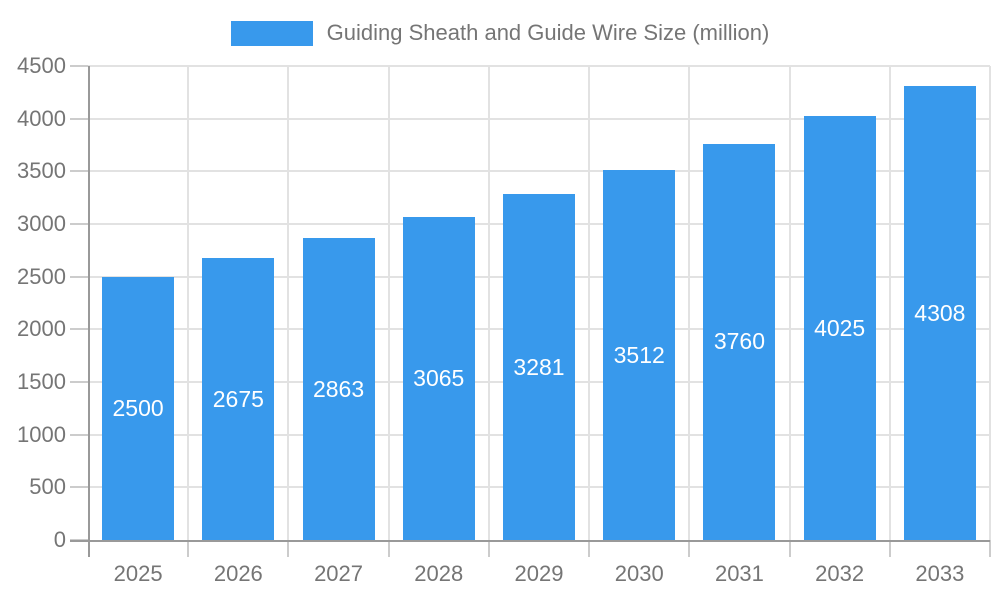 This screenshot has height=600, width=1000. I want to click on x-axis-tick-label: 2029, so click(539, 573).